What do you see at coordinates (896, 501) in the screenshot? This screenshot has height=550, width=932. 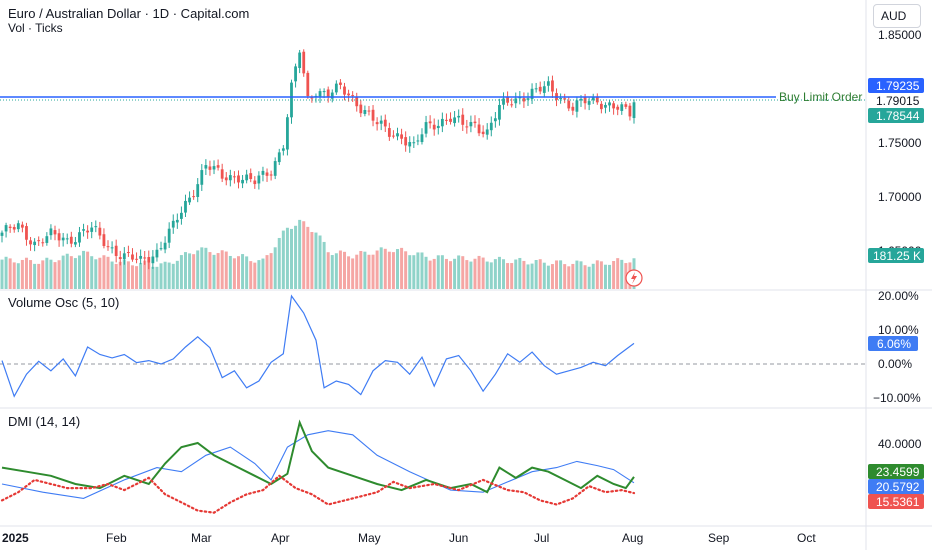 I see `dmi-minus-badge` at bounding box center [896, 501].